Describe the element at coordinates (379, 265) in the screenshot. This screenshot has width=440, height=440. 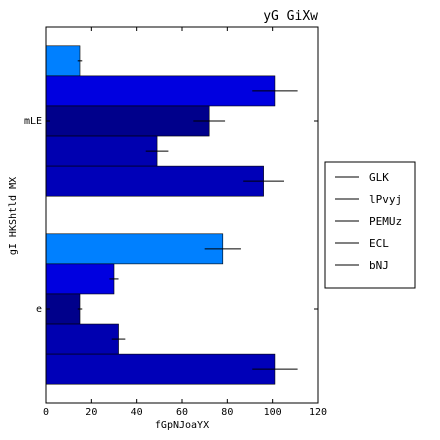
I see `legend-label: bNJ` at that location.